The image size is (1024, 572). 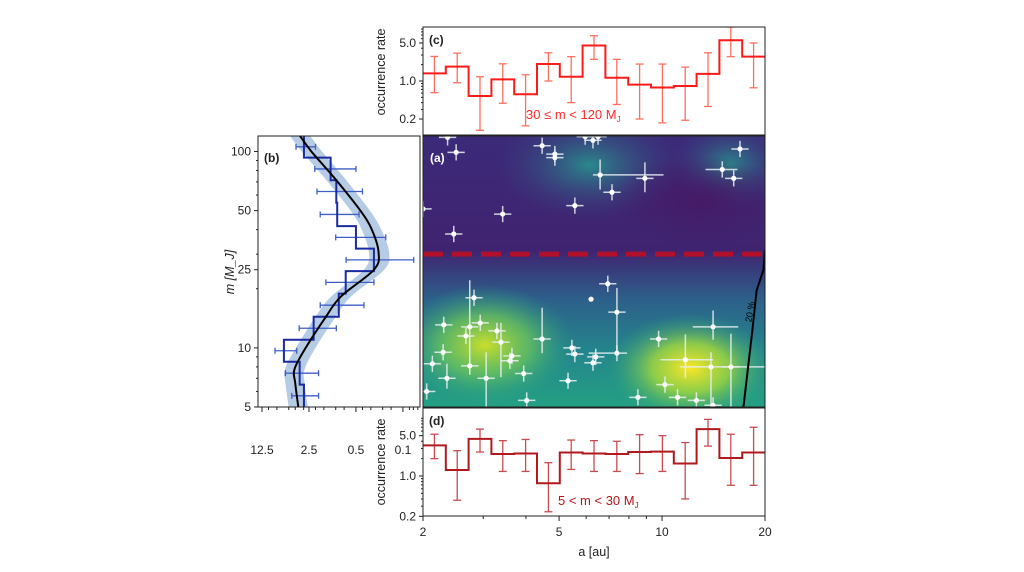 What do you see at coordinates (271, 158) in the screenshot?
I see `panel-label-b: (b)` at bounding box center [271, 158].